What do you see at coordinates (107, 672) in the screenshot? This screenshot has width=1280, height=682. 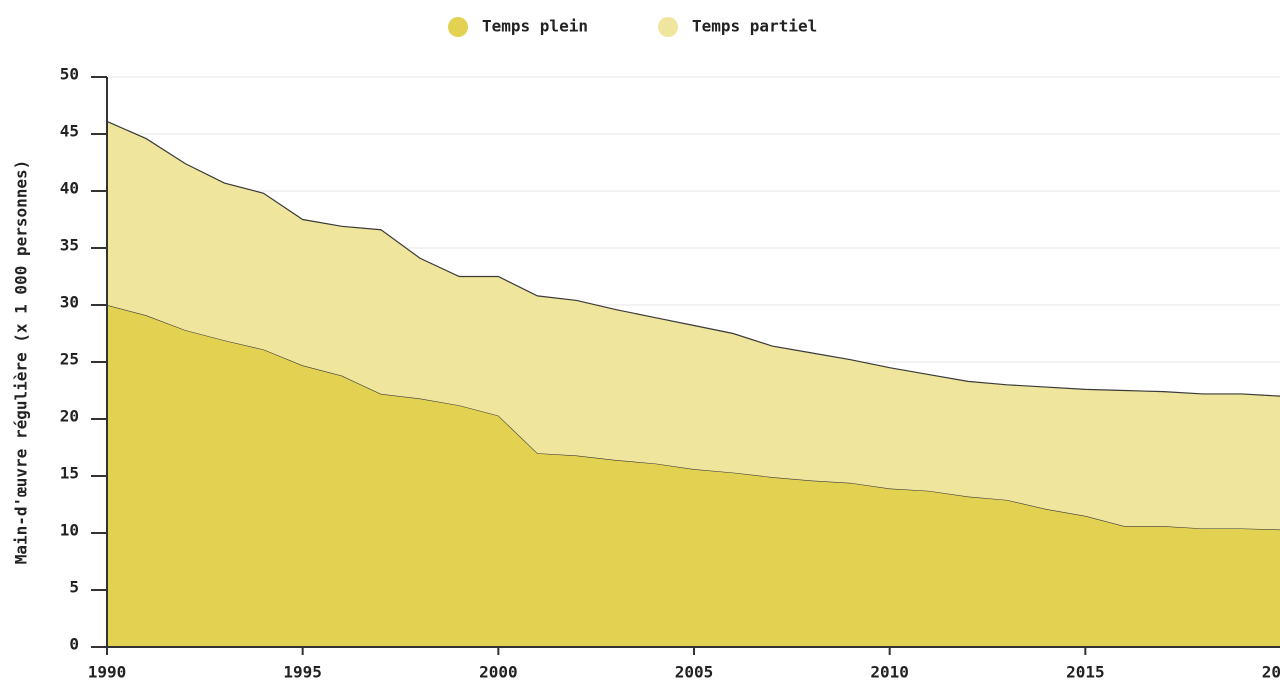 I see `x-tick-label: 1990` at bounding box center [107, 672].